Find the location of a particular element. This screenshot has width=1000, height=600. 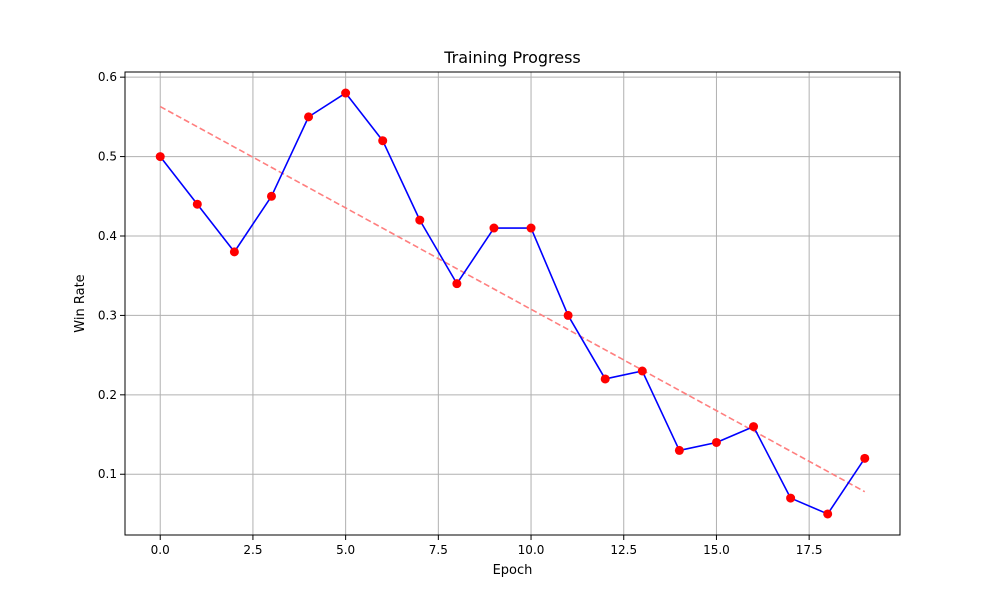

x-axis-label: Epoch is located at coordinates (513, 570).